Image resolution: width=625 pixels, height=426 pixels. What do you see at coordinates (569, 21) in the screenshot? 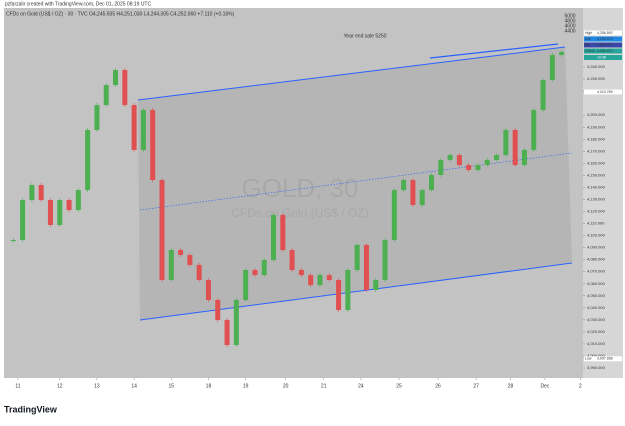
I see `annotation: 4800` at bounding box center [569, 21].